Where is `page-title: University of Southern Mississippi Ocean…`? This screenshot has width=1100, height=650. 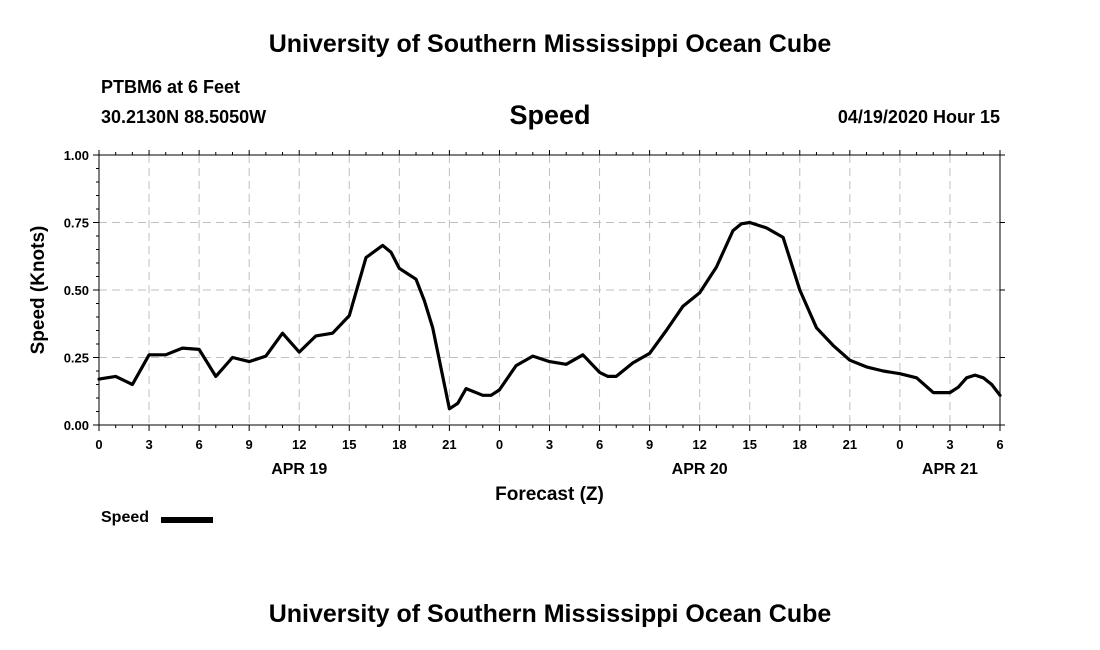 page-title: University of Southern Mississippi Ocean… is located at coordinates (550, 44).